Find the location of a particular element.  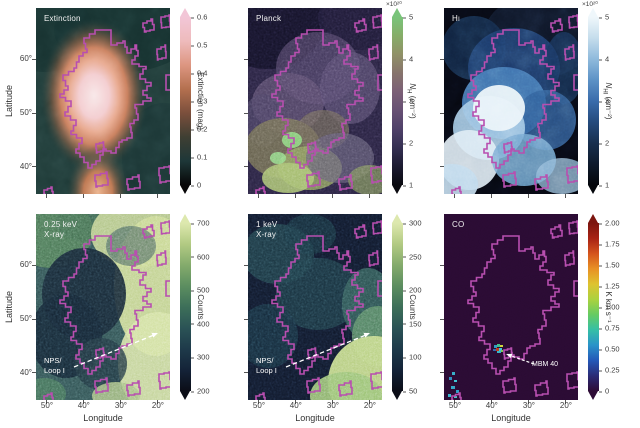

colorbar-label: K km s⁻¹ is located at coordinates (608, 307).